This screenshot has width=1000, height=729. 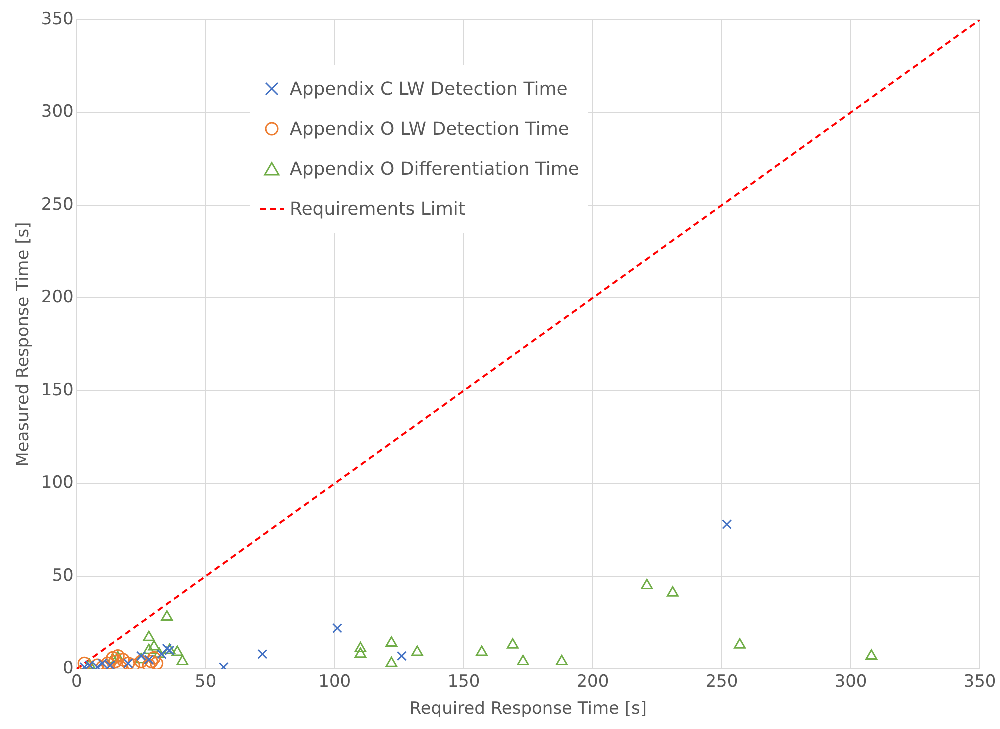 I want to click on legend-label: Requirements Limit, so click(x=378, y=209).